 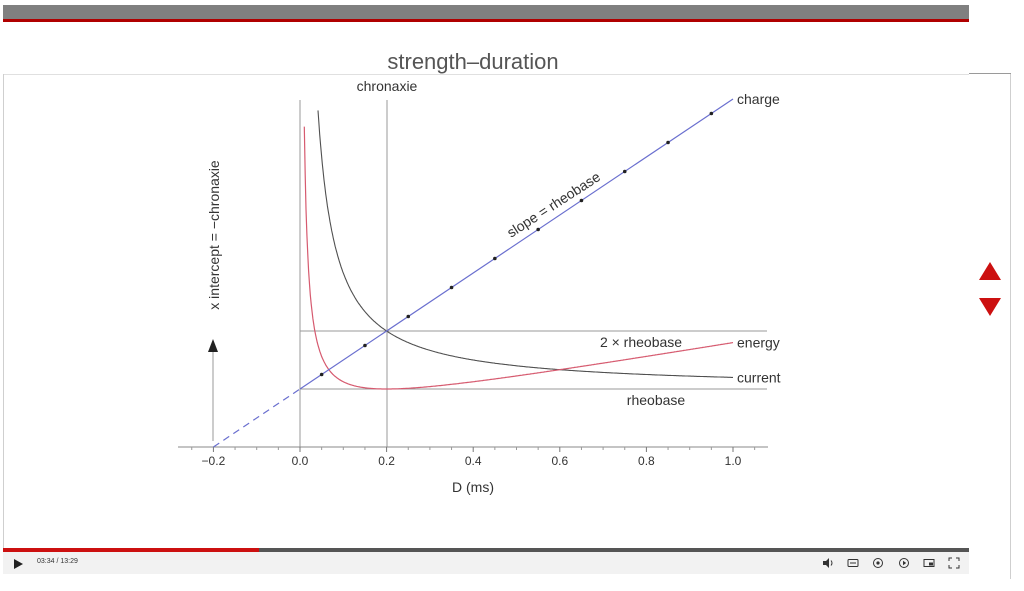 I want to click on volume-icon, so click(x=828, y=563).